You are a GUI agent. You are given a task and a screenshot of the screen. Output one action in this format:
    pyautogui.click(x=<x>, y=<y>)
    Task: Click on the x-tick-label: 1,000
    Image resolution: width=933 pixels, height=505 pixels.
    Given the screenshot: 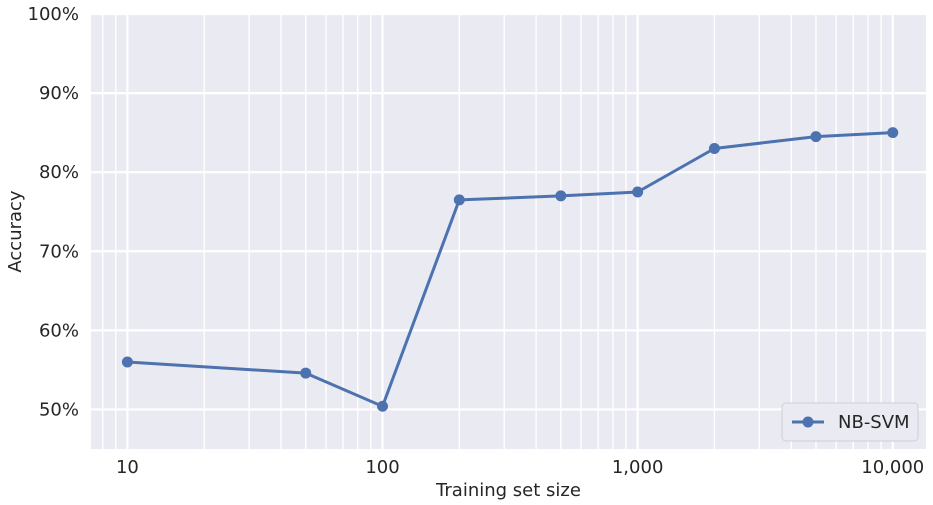 What is the action you would take?
    pyautogui.click(x=638, y=467)
    